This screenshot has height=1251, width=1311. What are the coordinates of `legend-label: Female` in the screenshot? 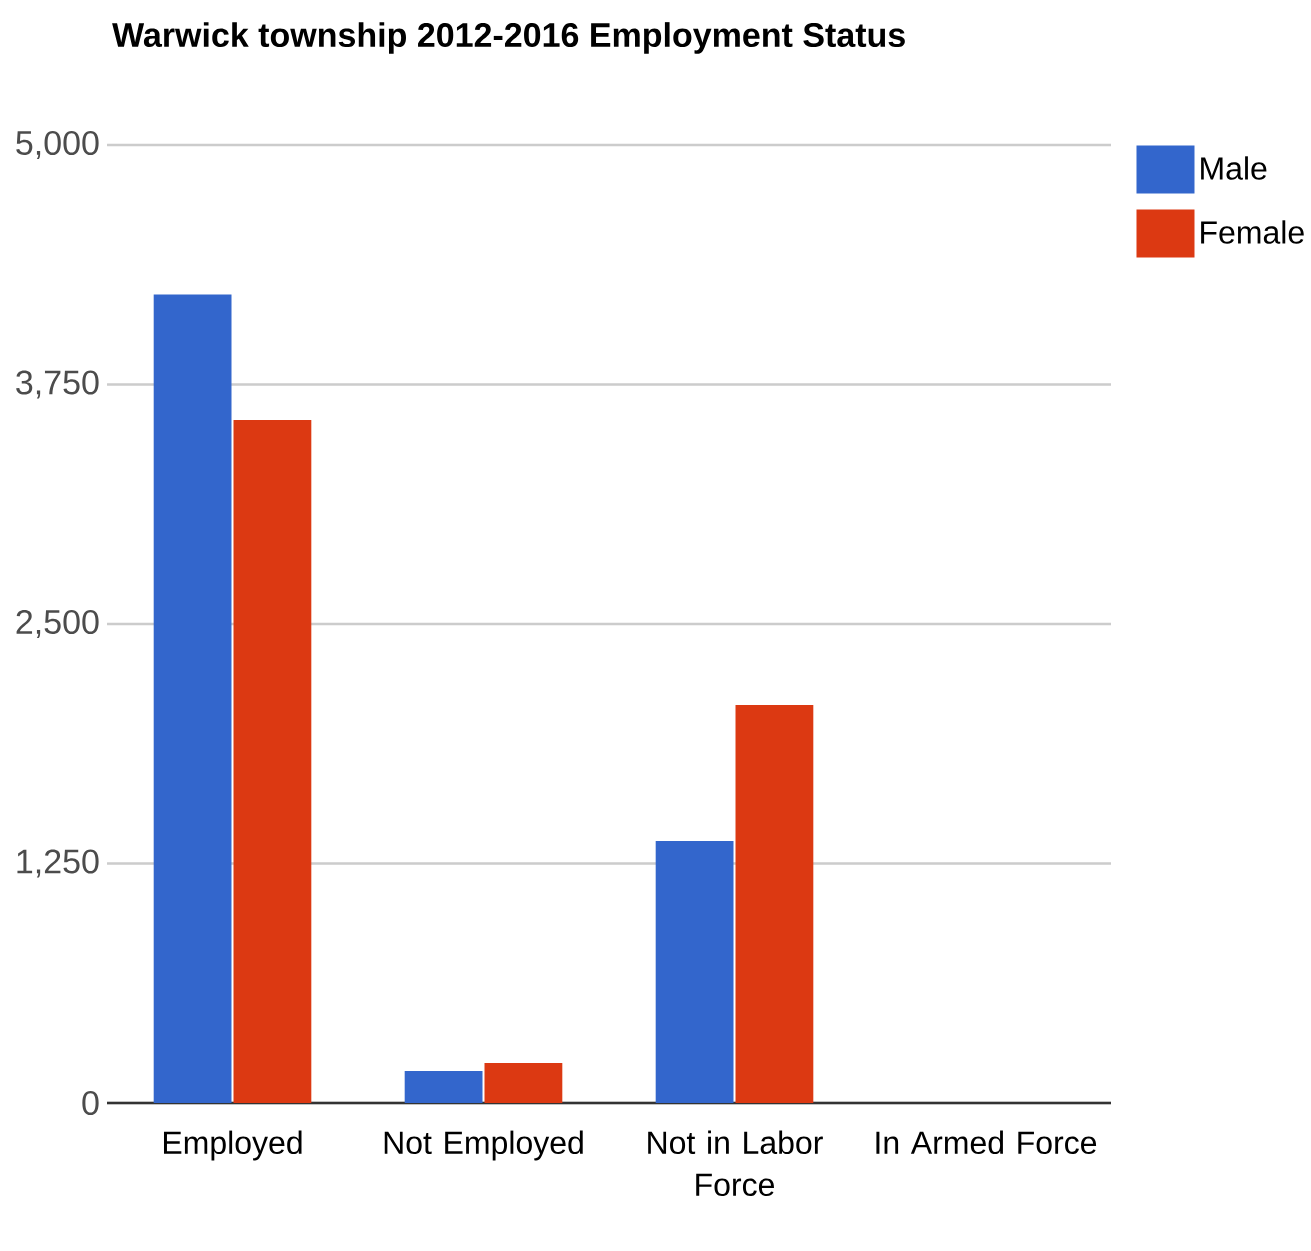 It's located at (1252, 232).